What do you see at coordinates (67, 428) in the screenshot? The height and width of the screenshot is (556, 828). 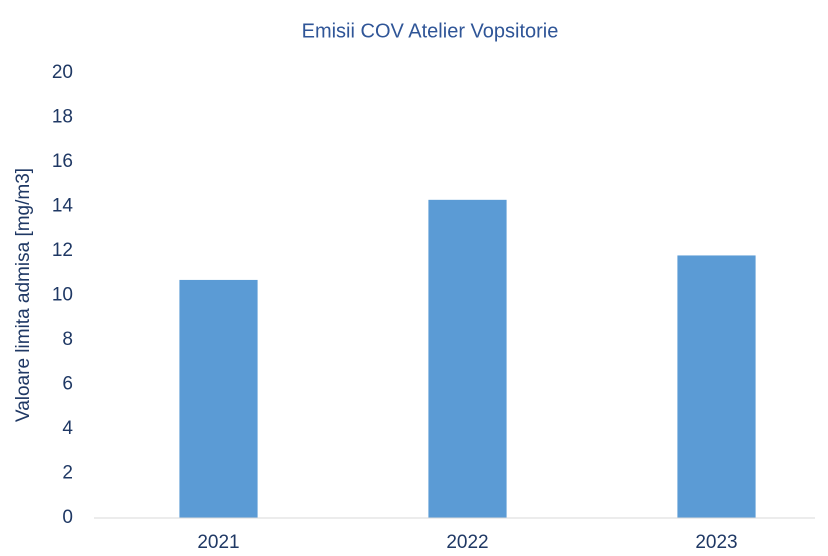 I see `y-tick-label: 4` at bounding box center [67, 428].